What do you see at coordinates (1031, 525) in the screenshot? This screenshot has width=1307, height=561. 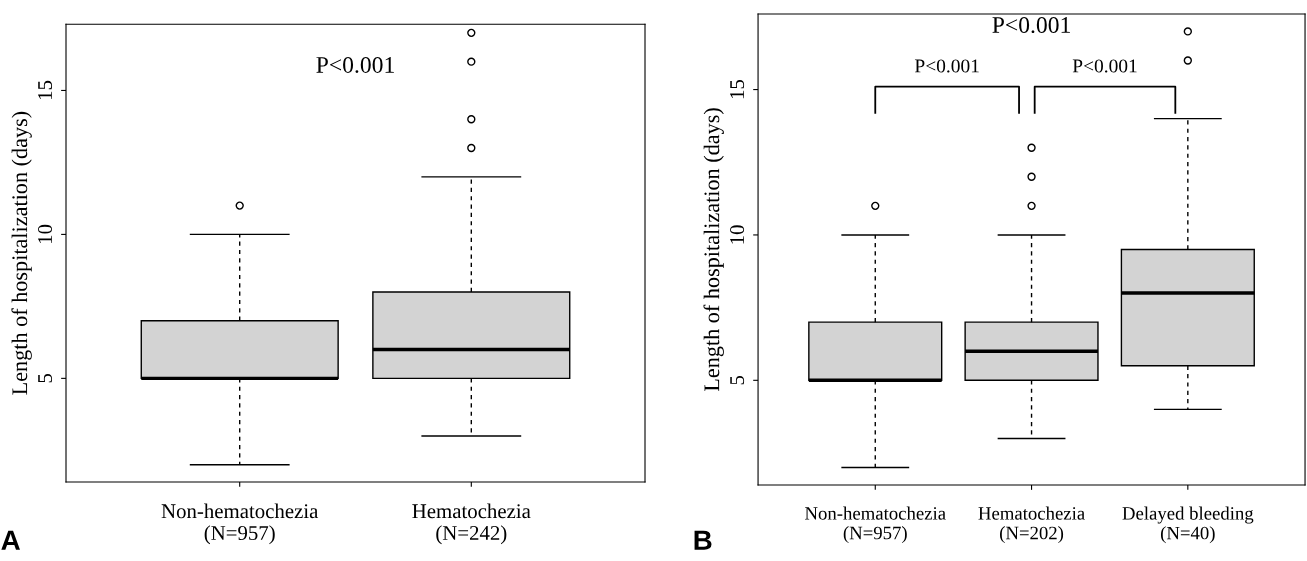 I see `x-tick-label: Hematochezia (N=202)` at bounding box center [1031, 525].